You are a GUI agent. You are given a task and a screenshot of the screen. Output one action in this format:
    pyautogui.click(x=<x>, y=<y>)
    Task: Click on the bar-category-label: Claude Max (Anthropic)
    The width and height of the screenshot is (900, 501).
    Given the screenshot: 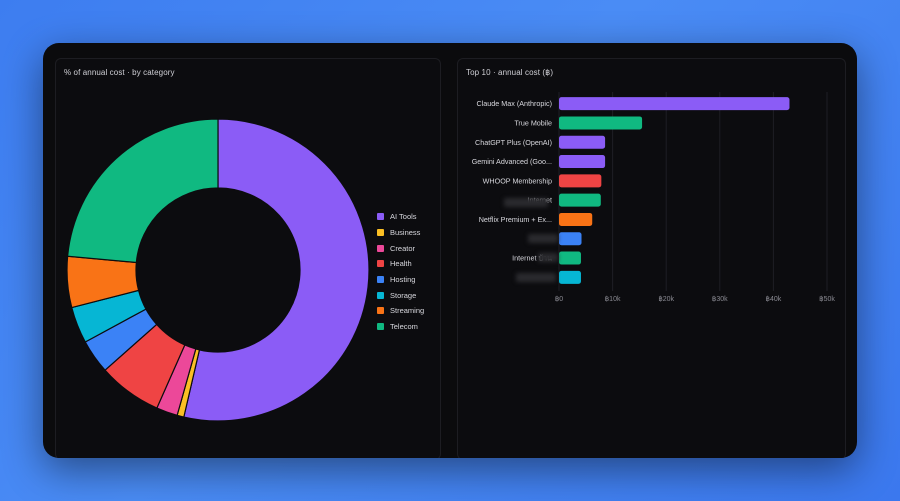 What is the action you would take?
    pyautogui.click(x=514, y=103)
    